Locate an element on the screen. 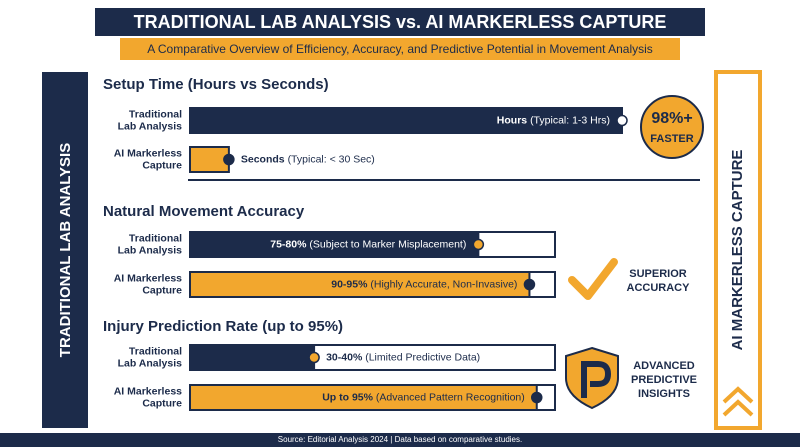  bar-text: 30-40% (Limited Predictive Data) is located at coordinates (403, 357).